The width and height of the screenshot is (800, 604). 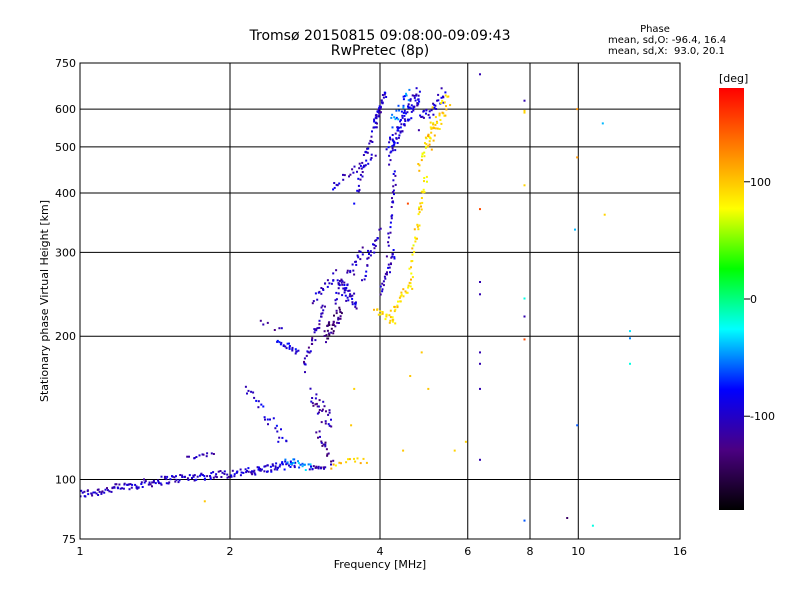 What do you see at coordinates (69, 539) in the screenshot?
I see `y-tick-label: 75` at bounding box center [69, 539].